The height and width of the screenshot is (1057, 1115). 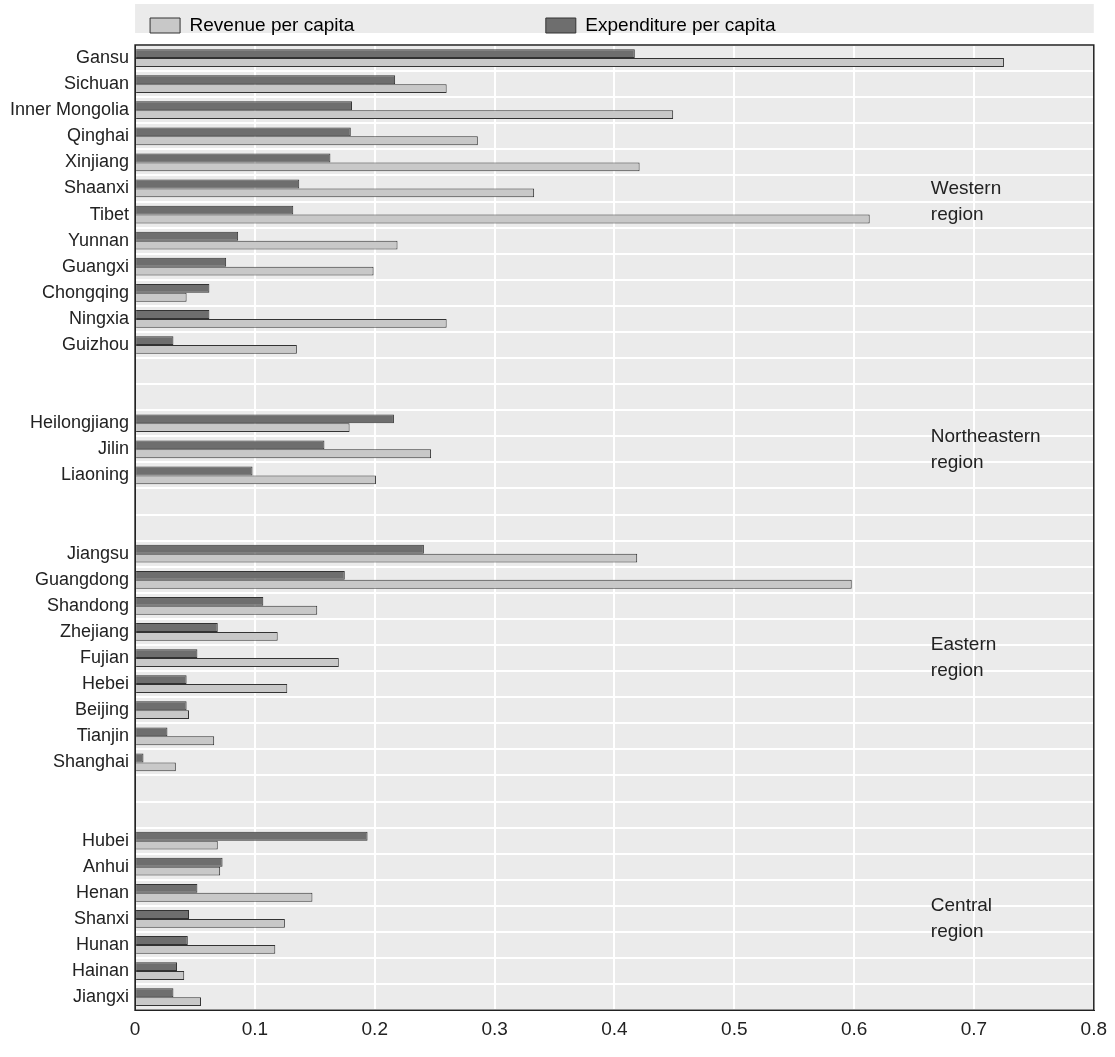 I want to click on y-tick-label: Tibet, so click(x=109, y=213).